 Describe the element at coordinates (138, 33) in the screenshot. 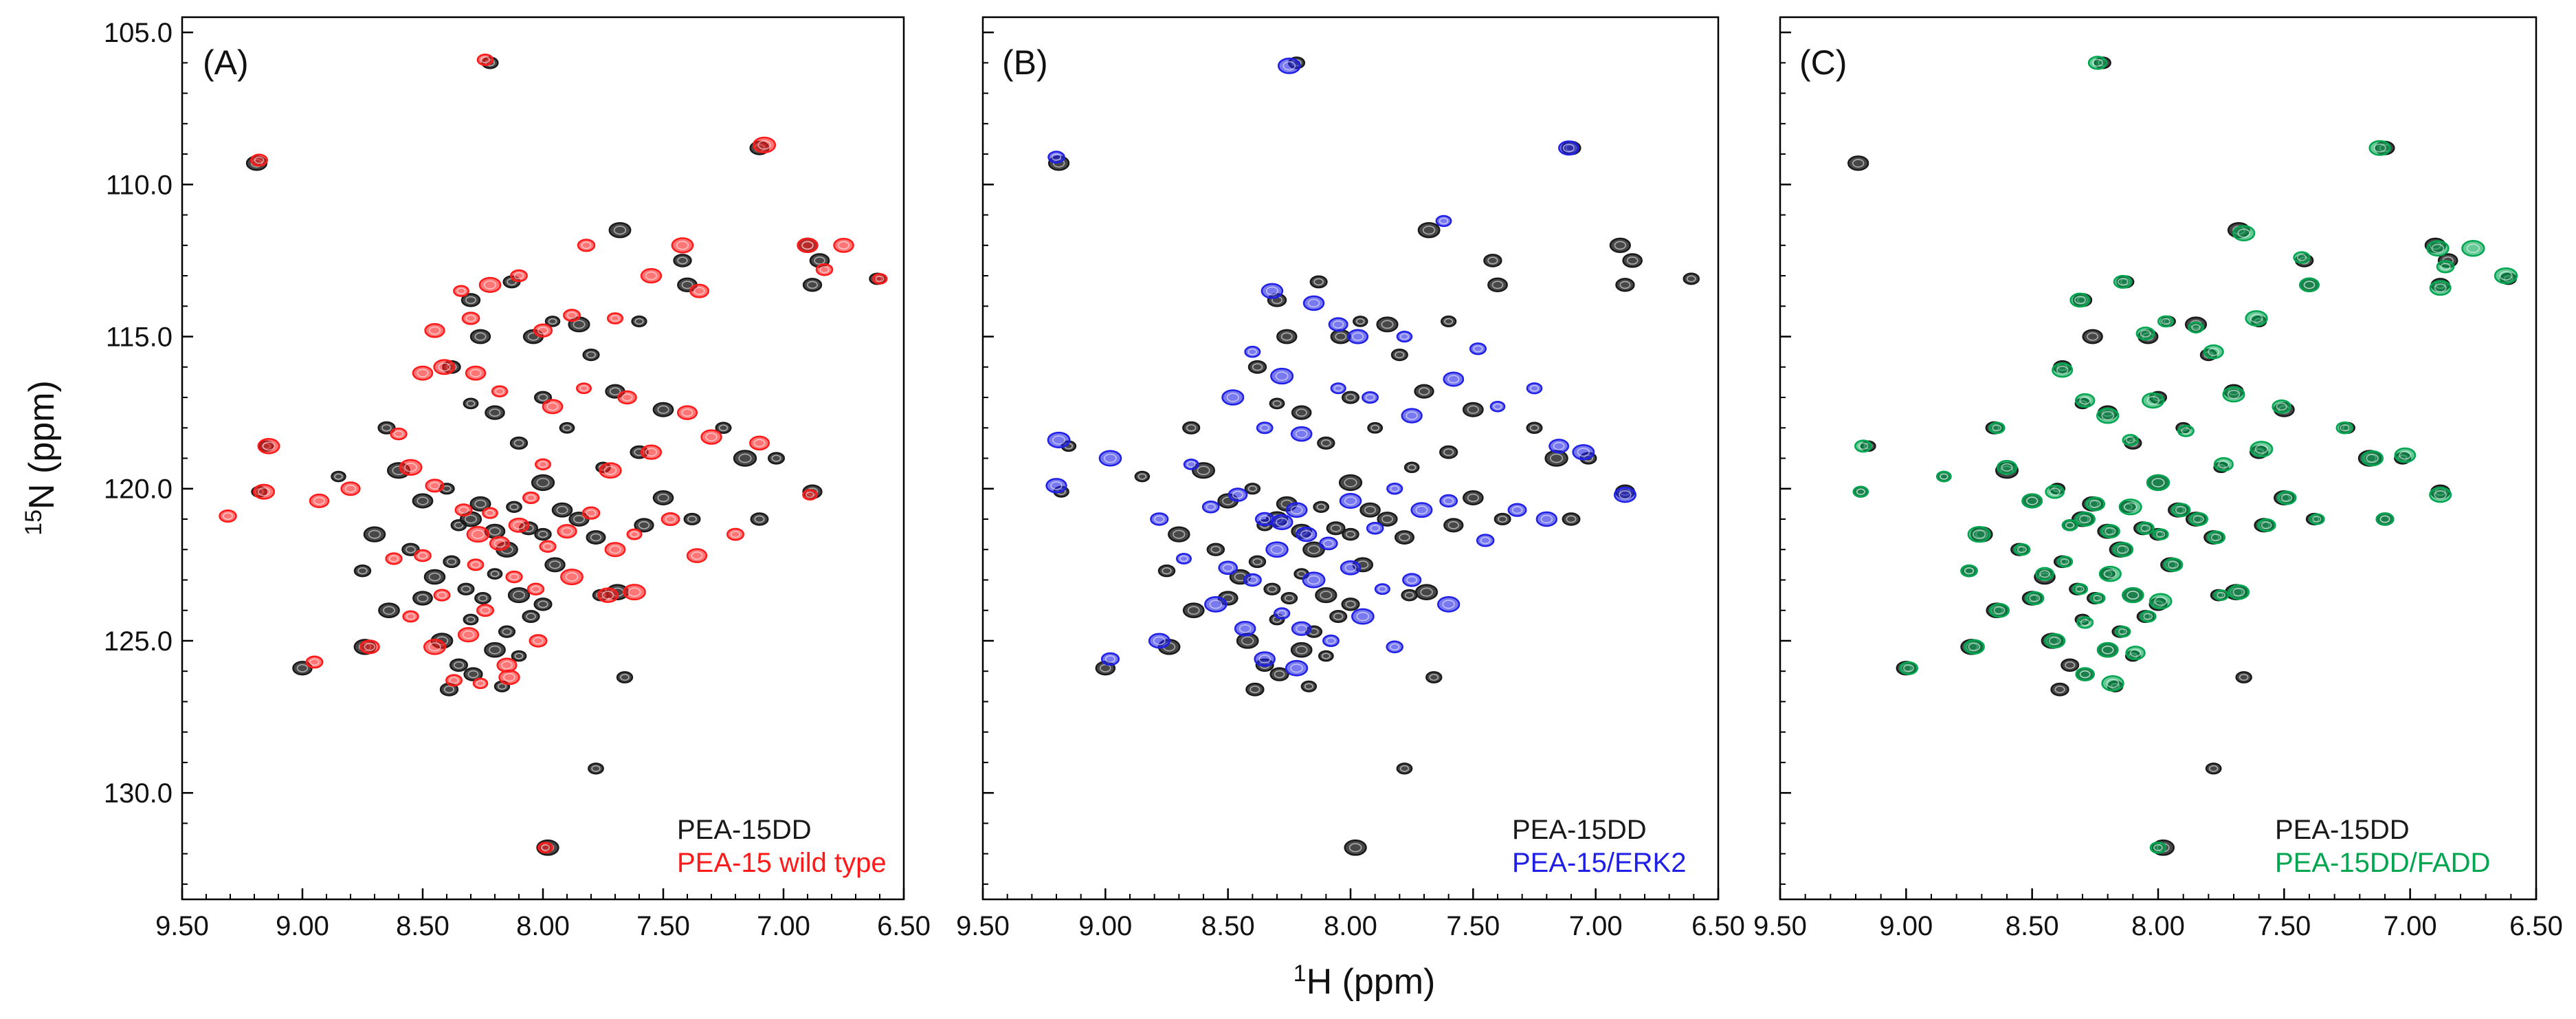

I see `y-tick-label: 105.0` at that location.